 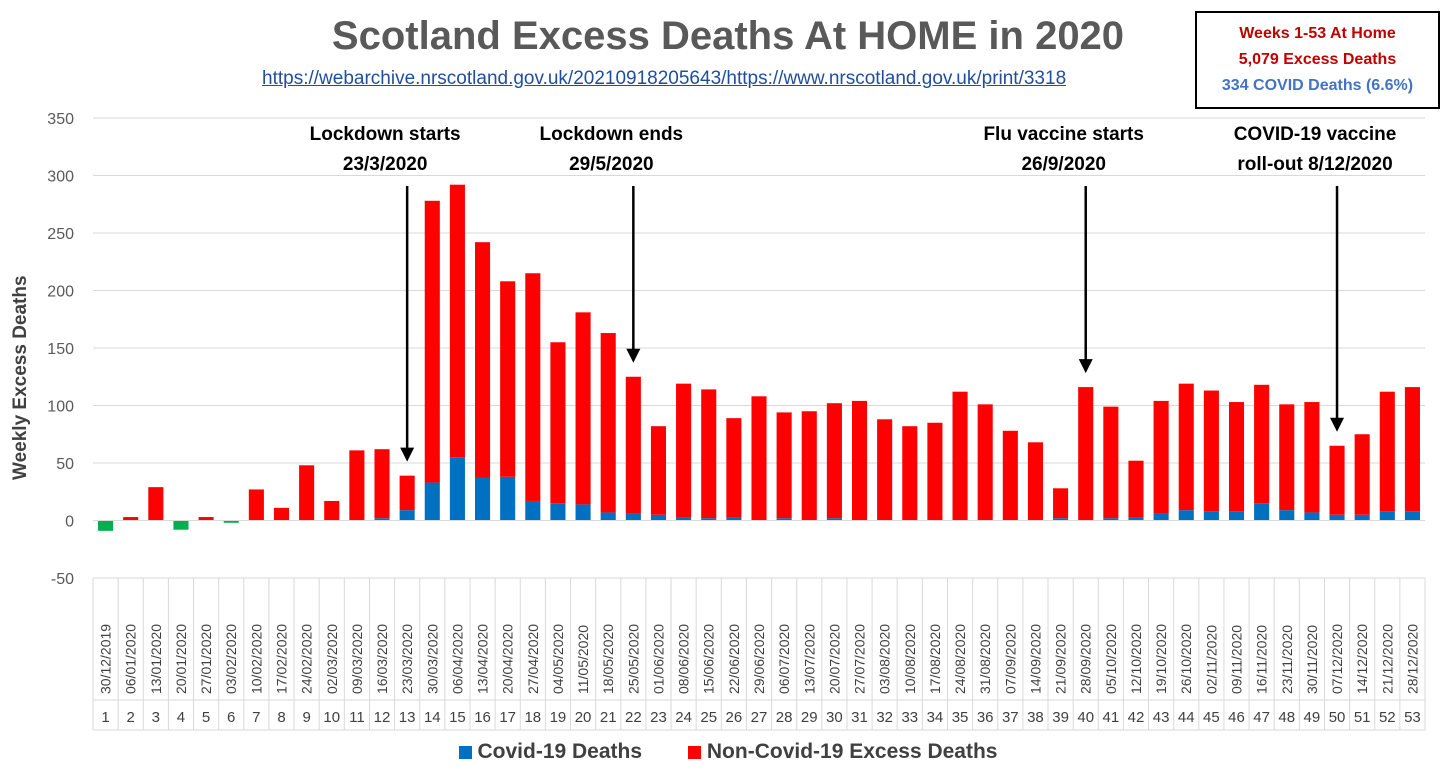 I want to click on x-tick-week: 43, so click(x=1161, y=717).